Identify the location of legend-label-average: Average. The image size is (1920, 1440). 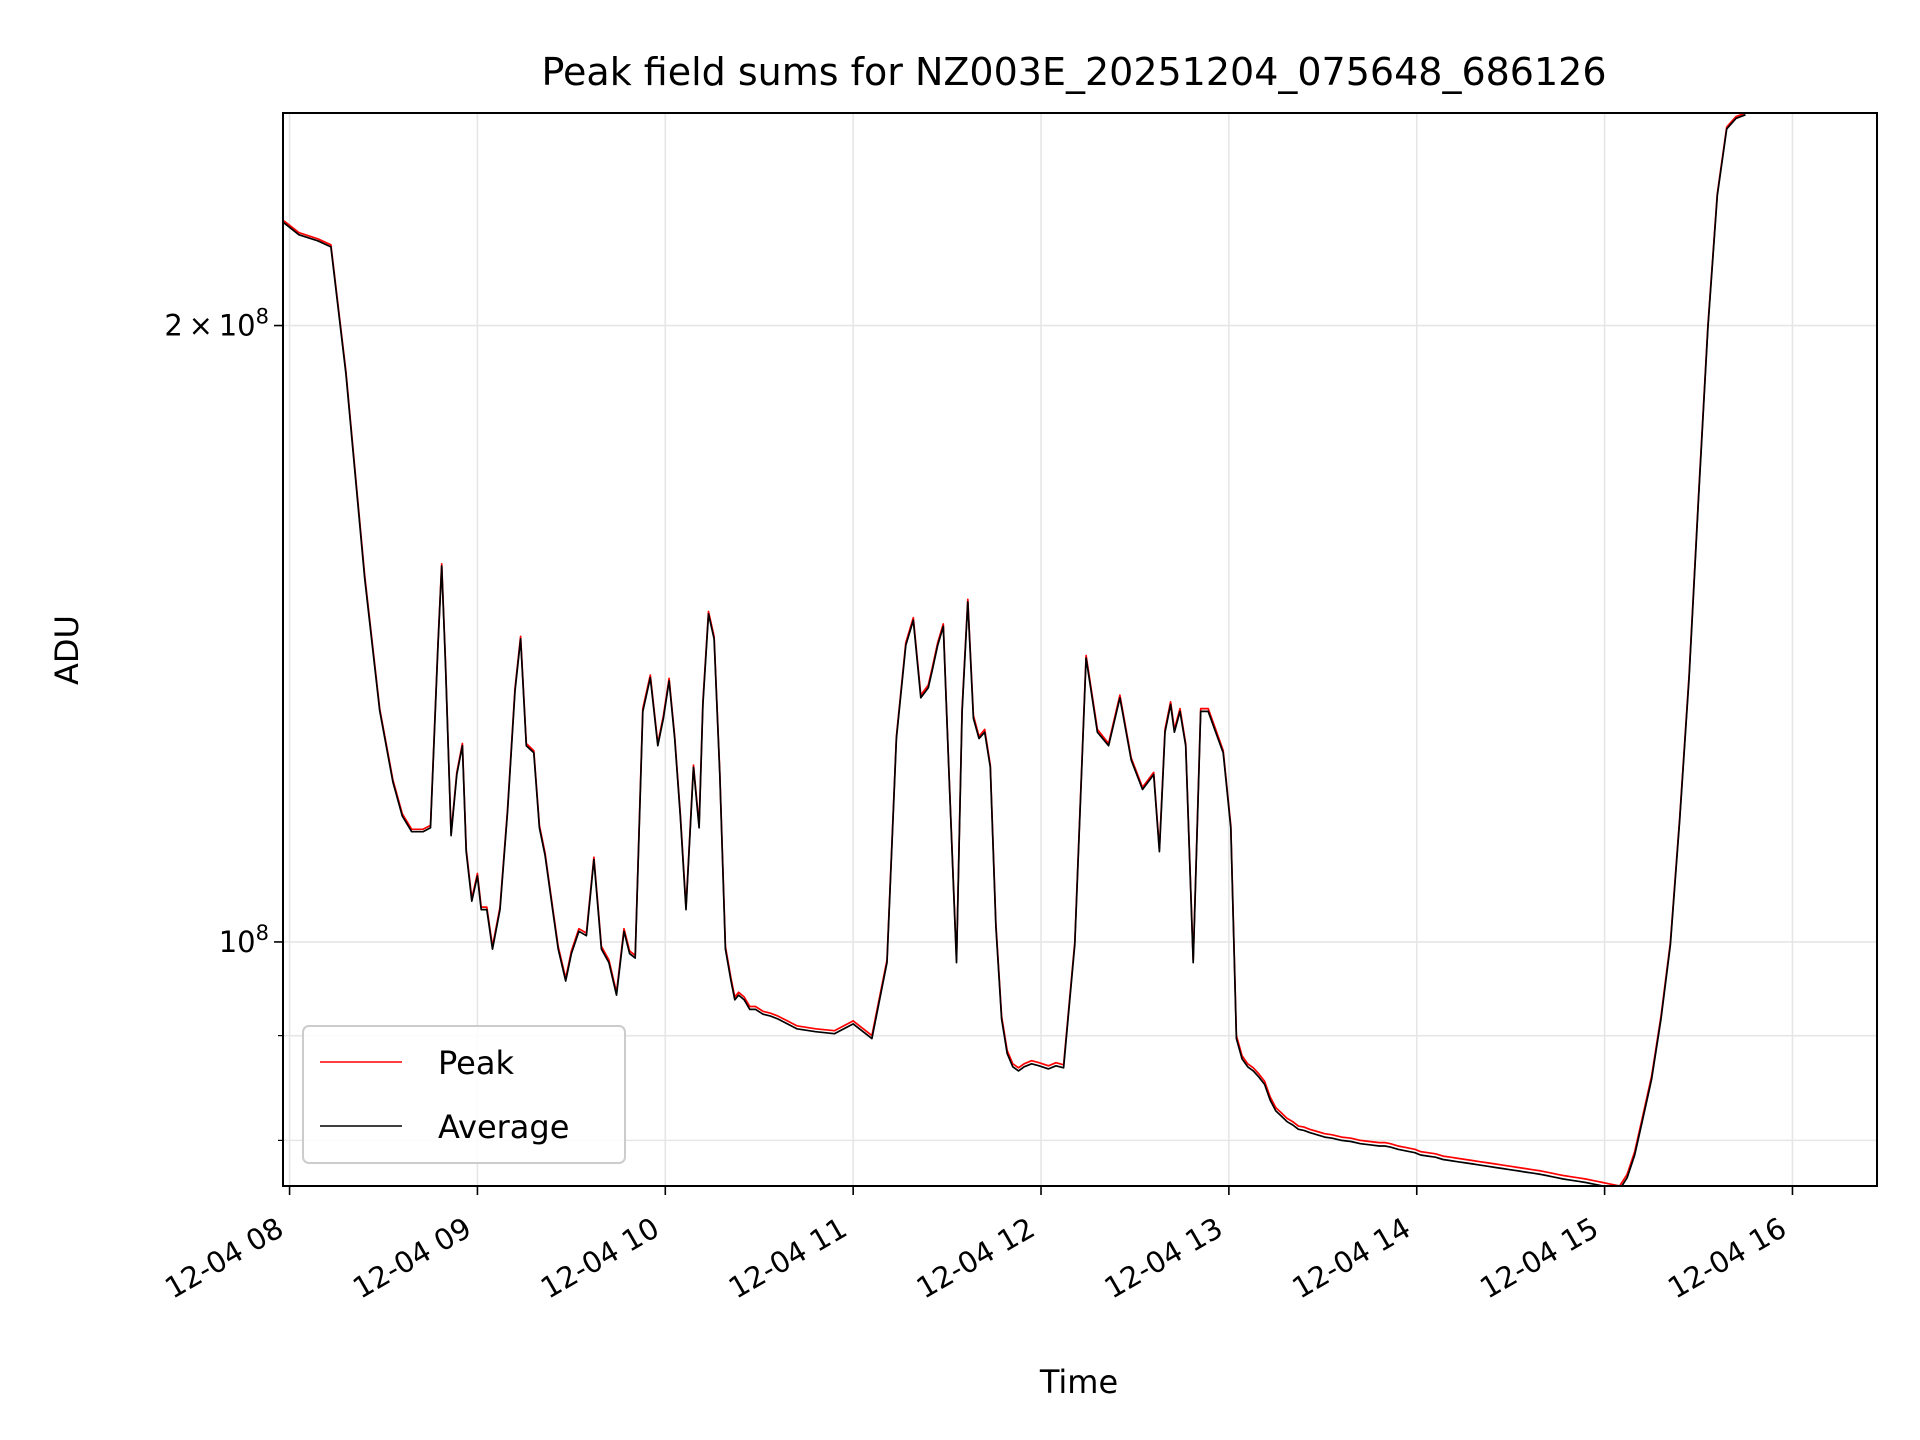
(503, 1127).